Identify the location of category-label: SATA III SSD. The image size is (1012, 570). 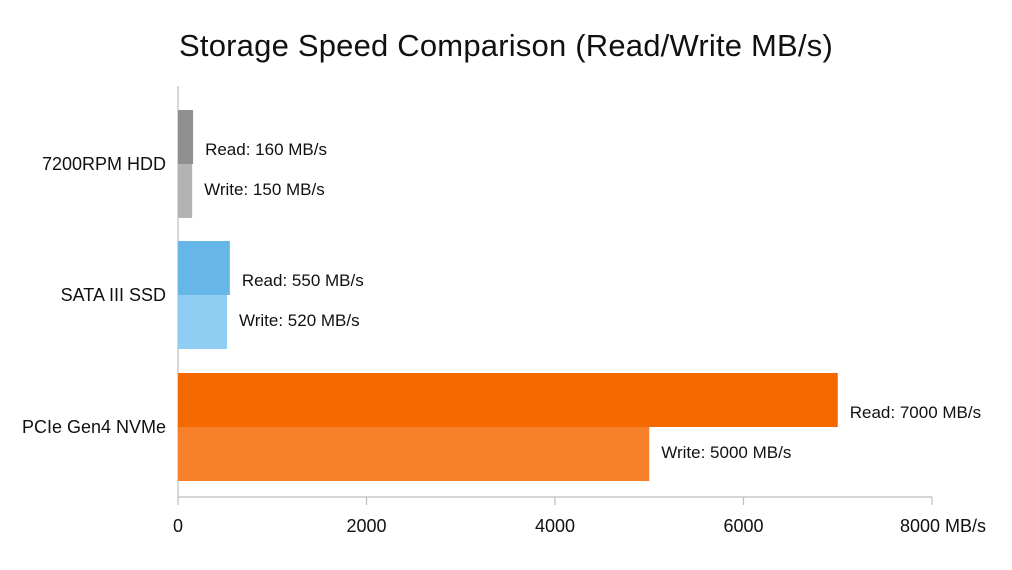
(113, 295).